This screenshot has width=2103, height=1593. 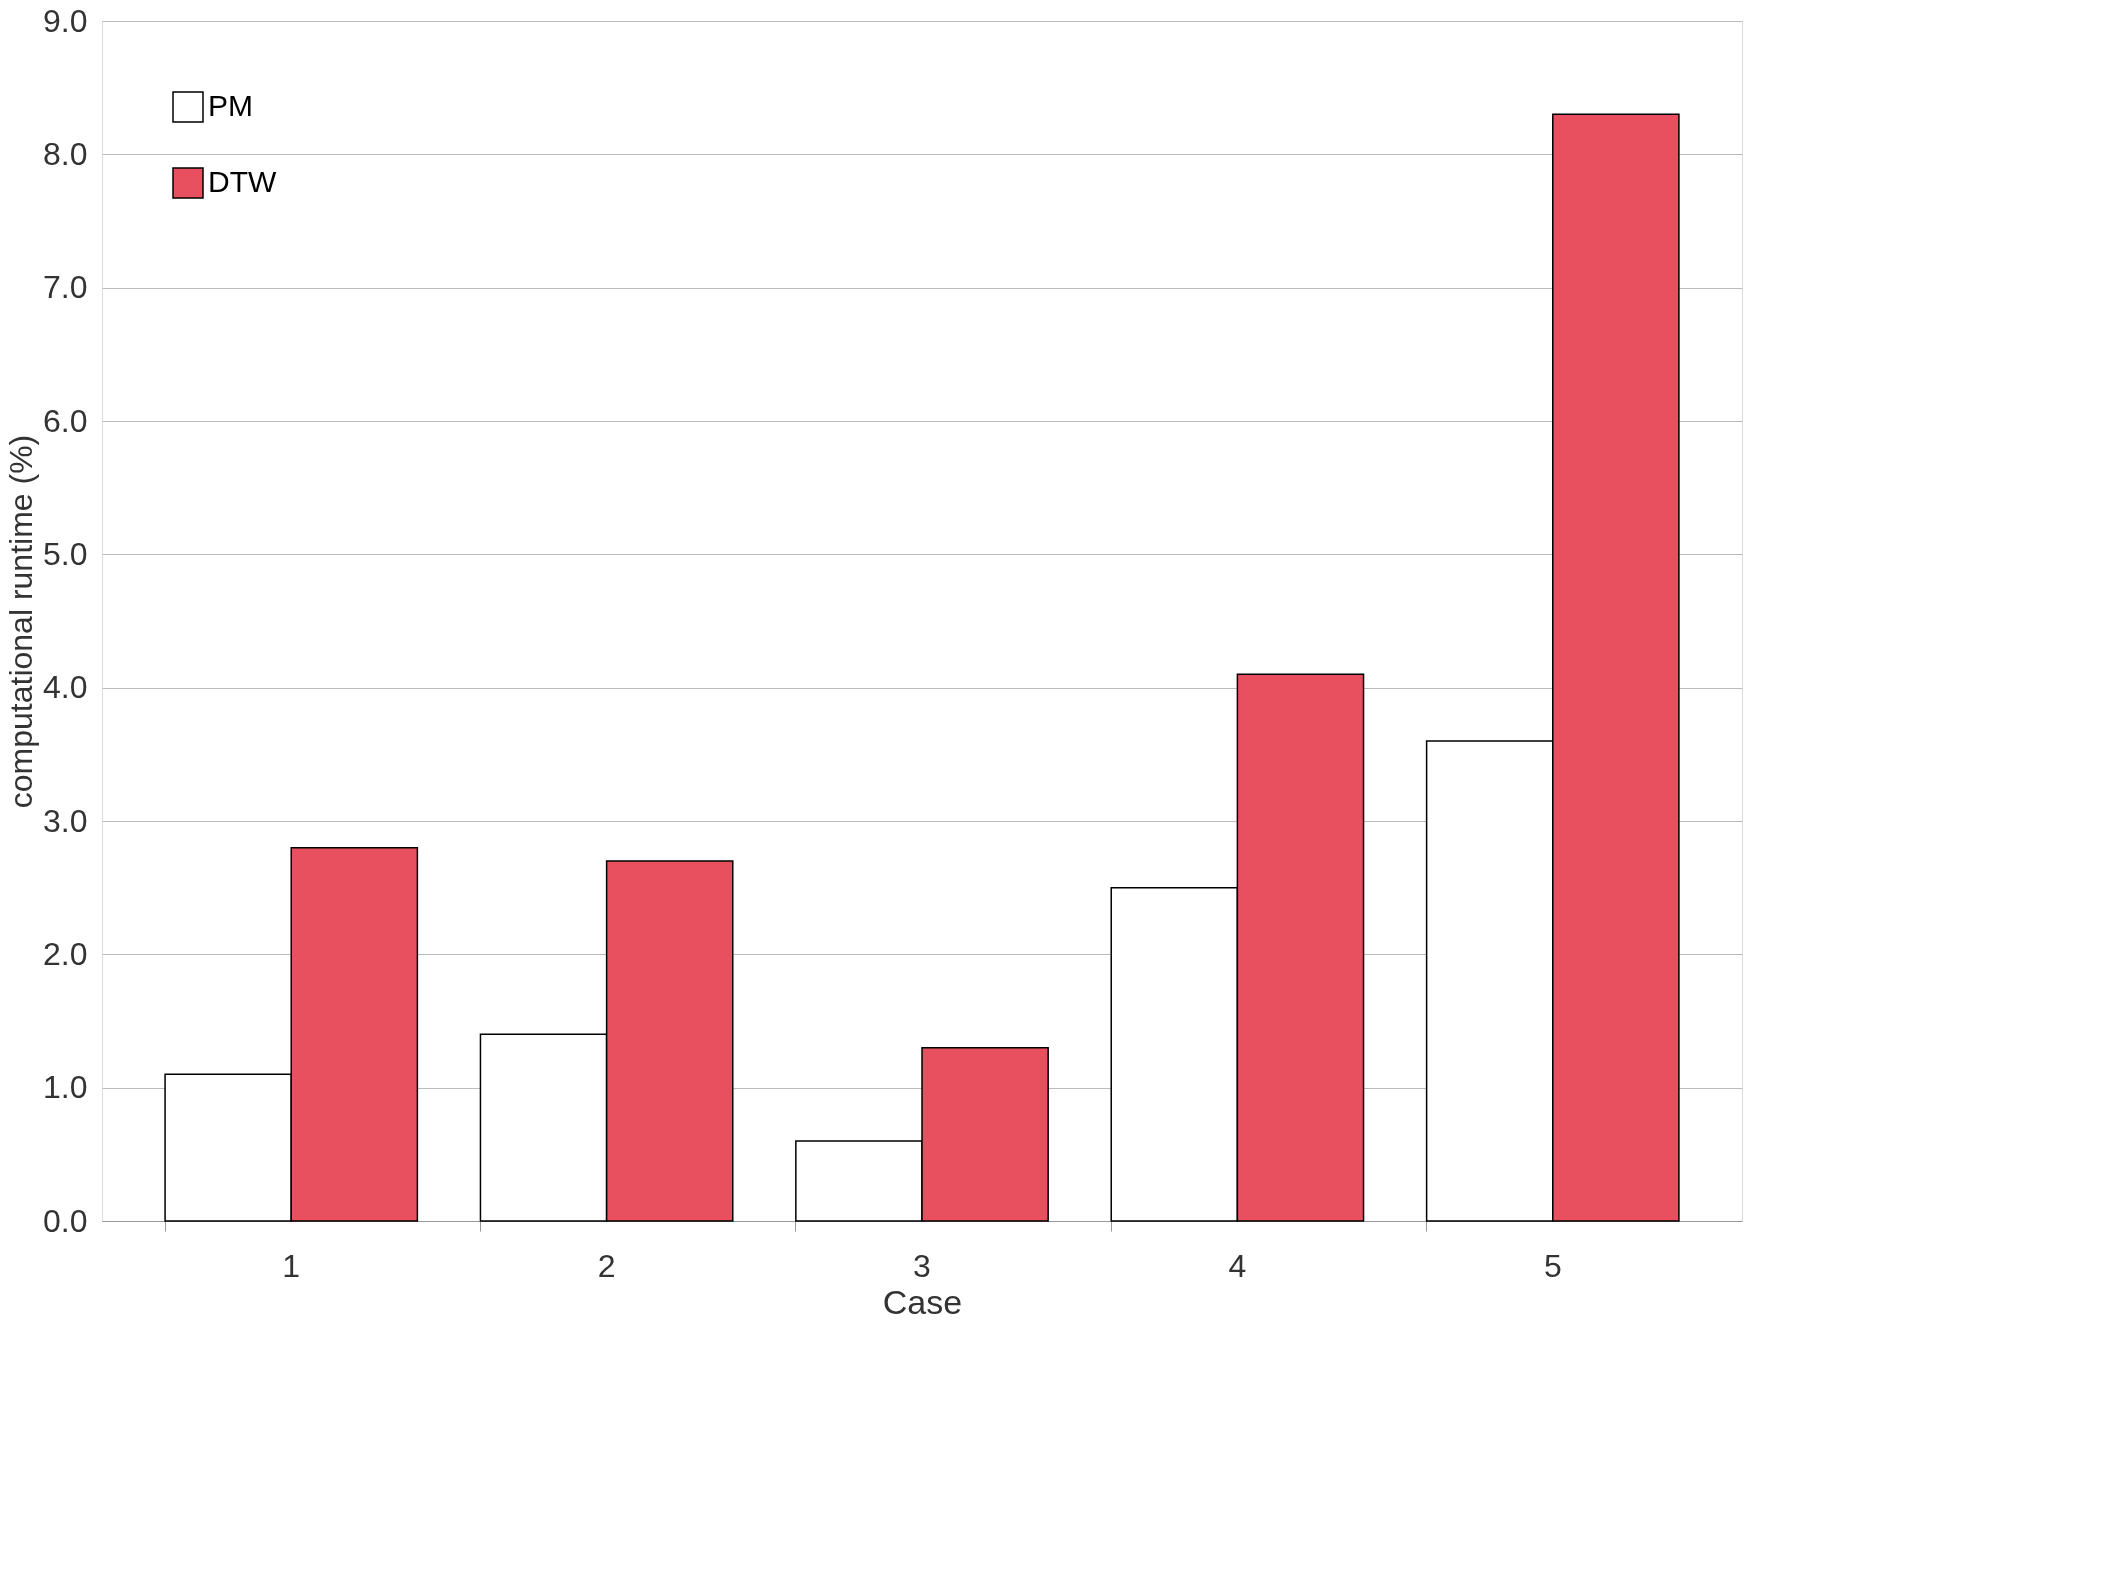 What do you see at coordinates (65, 953) in the screenshot?
I see `y-tick-label: 2.0` at bounding box center [65, 953].